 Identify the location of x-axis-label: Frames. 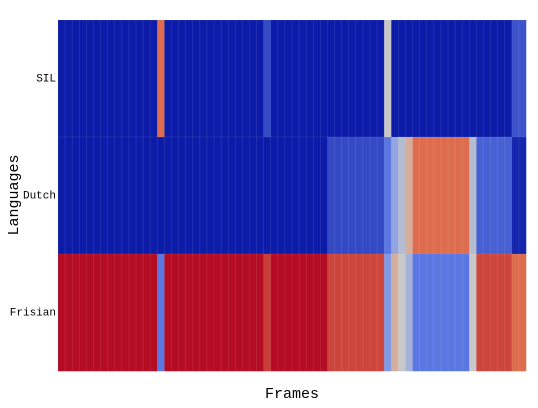
(292, 394).